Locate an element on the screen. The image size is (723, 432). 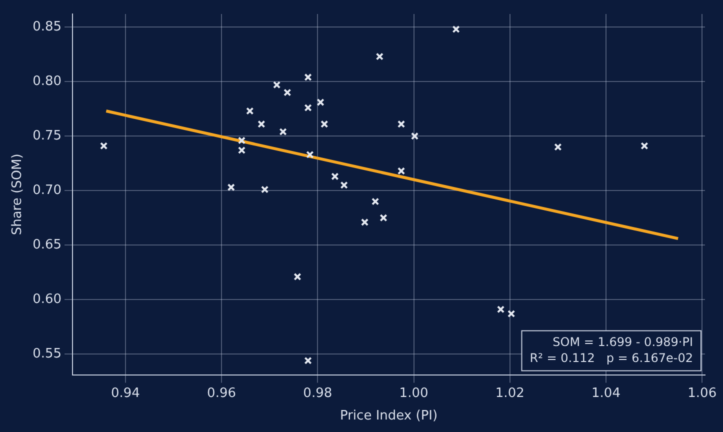
x-tick-label: 0.98 is located at coordinates (317, 393).